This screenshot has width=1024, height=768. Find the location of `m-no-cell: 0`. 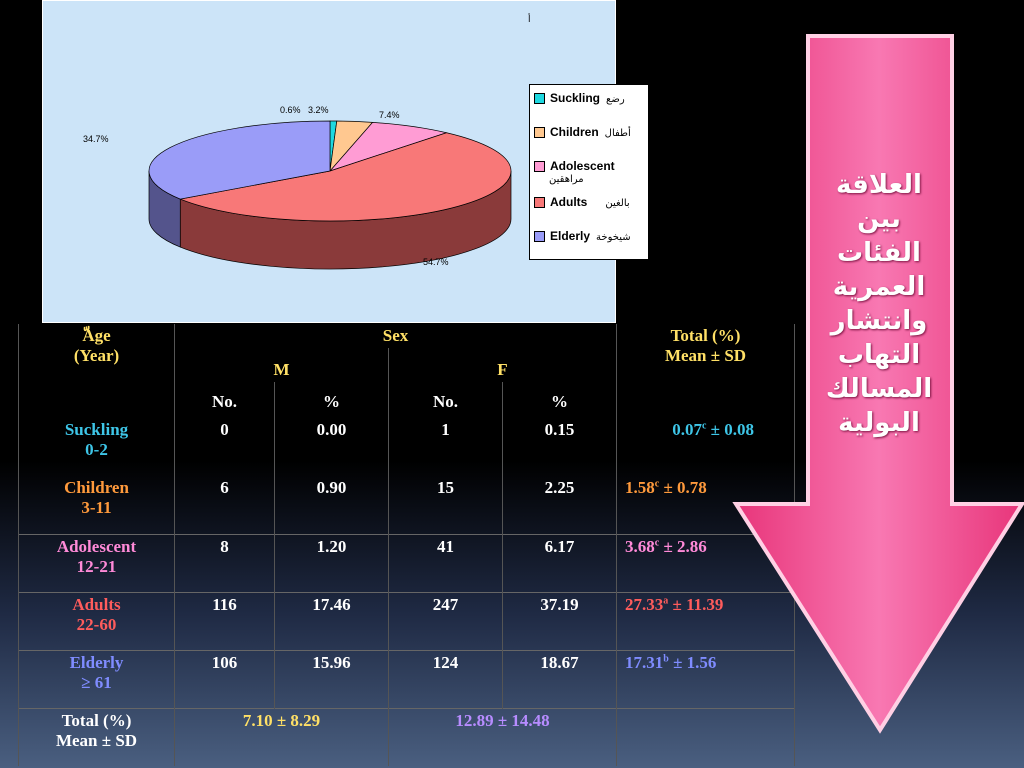

m-no-cell: 0 is located at coordinates (224, 447).